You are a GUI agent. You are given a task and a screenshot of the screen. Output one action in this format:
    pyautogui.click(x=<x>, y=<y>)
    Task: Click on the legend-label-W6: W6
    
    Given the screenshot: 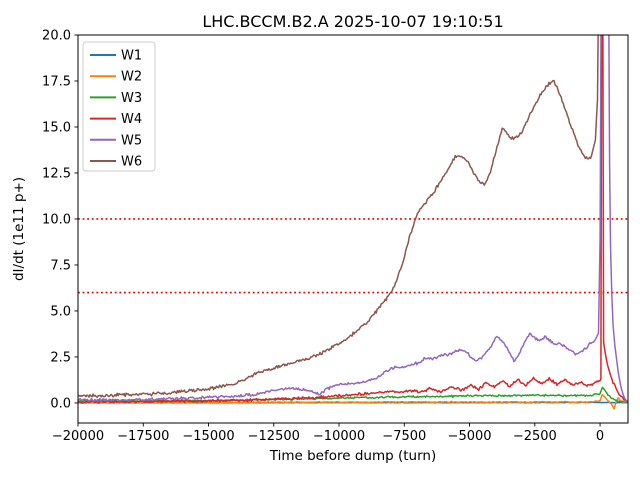 What is the action you would take?
    pyautogui.click(x=131, y=162)
    